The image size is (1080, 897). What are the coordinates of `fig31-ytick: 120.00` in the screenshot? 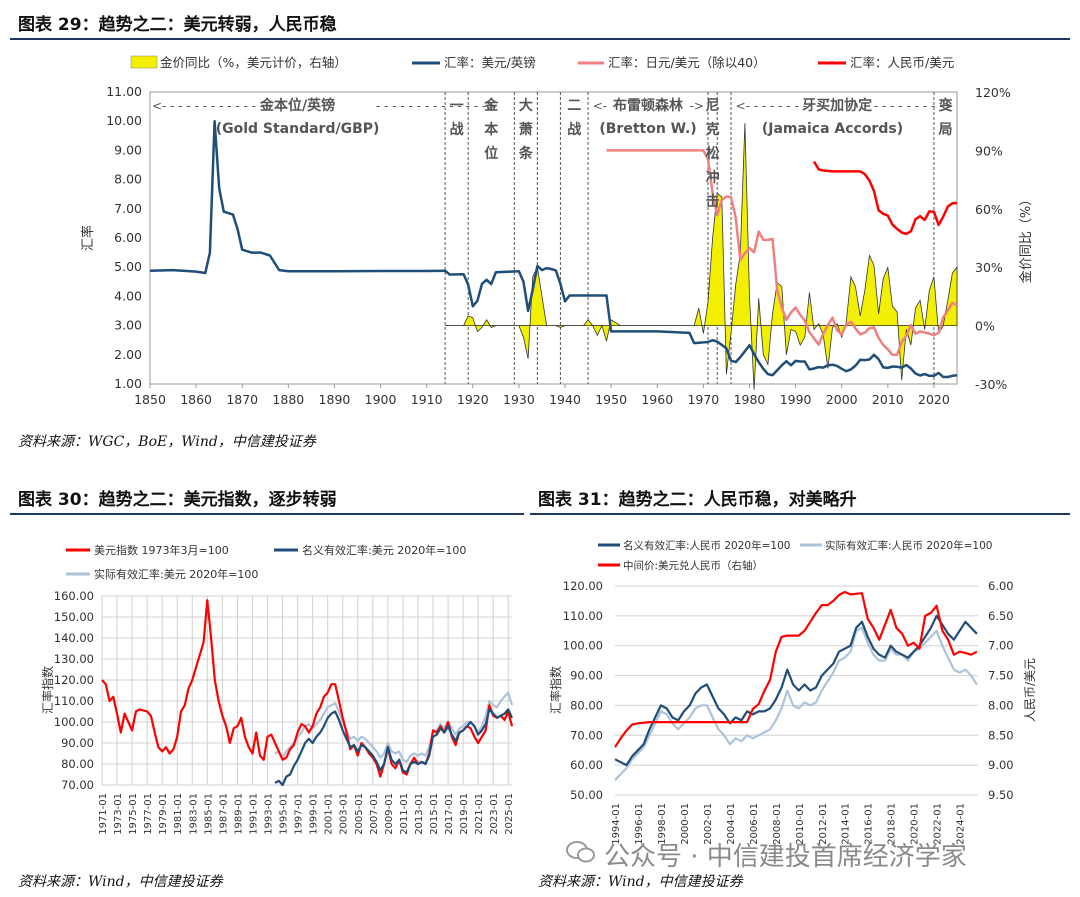 It's located at (583, 586).